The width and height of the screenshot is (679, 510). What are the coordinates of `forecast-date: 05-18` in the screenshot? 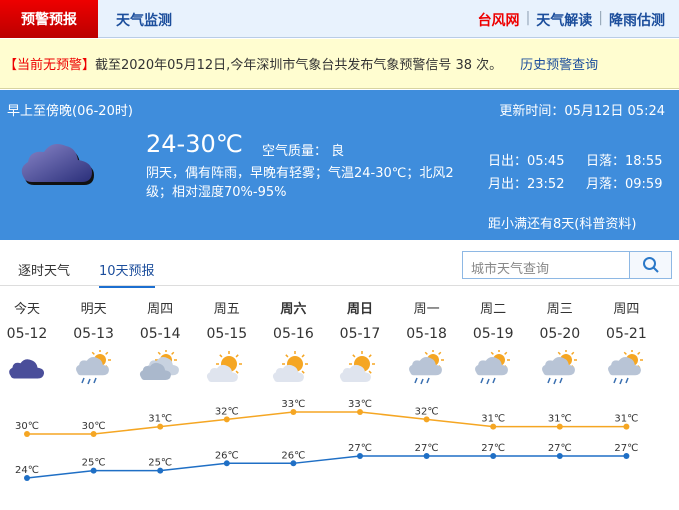 It's located at (426, 334).